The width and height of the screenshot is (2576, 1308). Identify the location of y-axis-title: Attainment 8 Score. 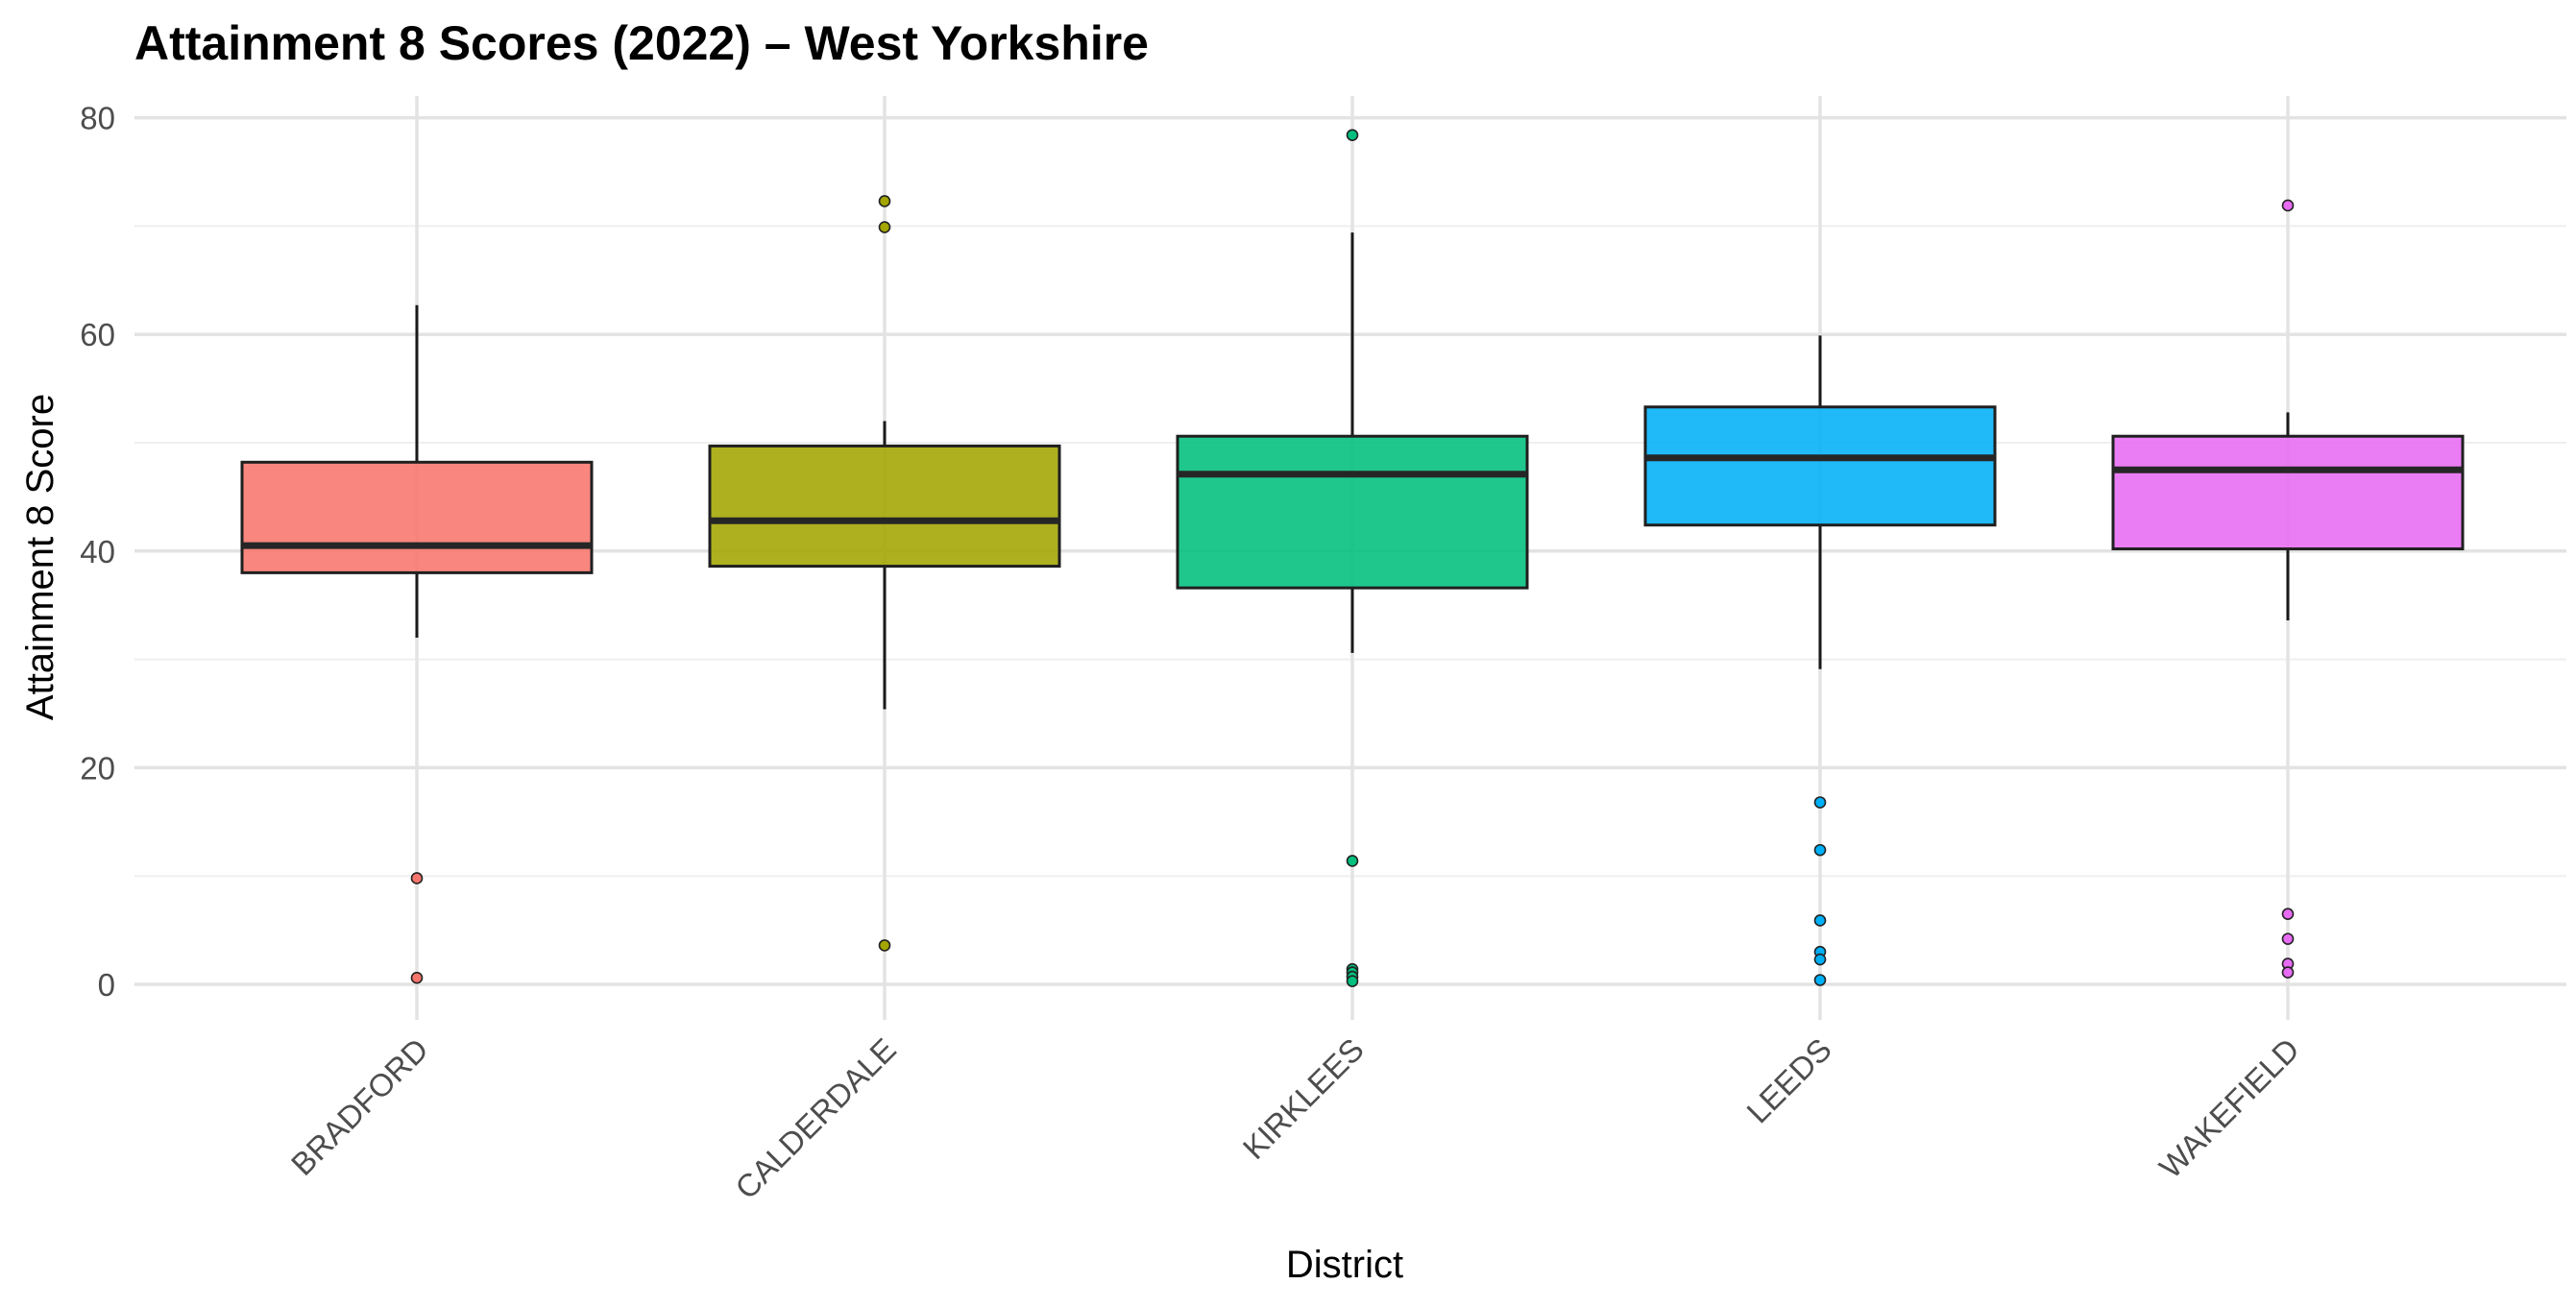
(40, 557).